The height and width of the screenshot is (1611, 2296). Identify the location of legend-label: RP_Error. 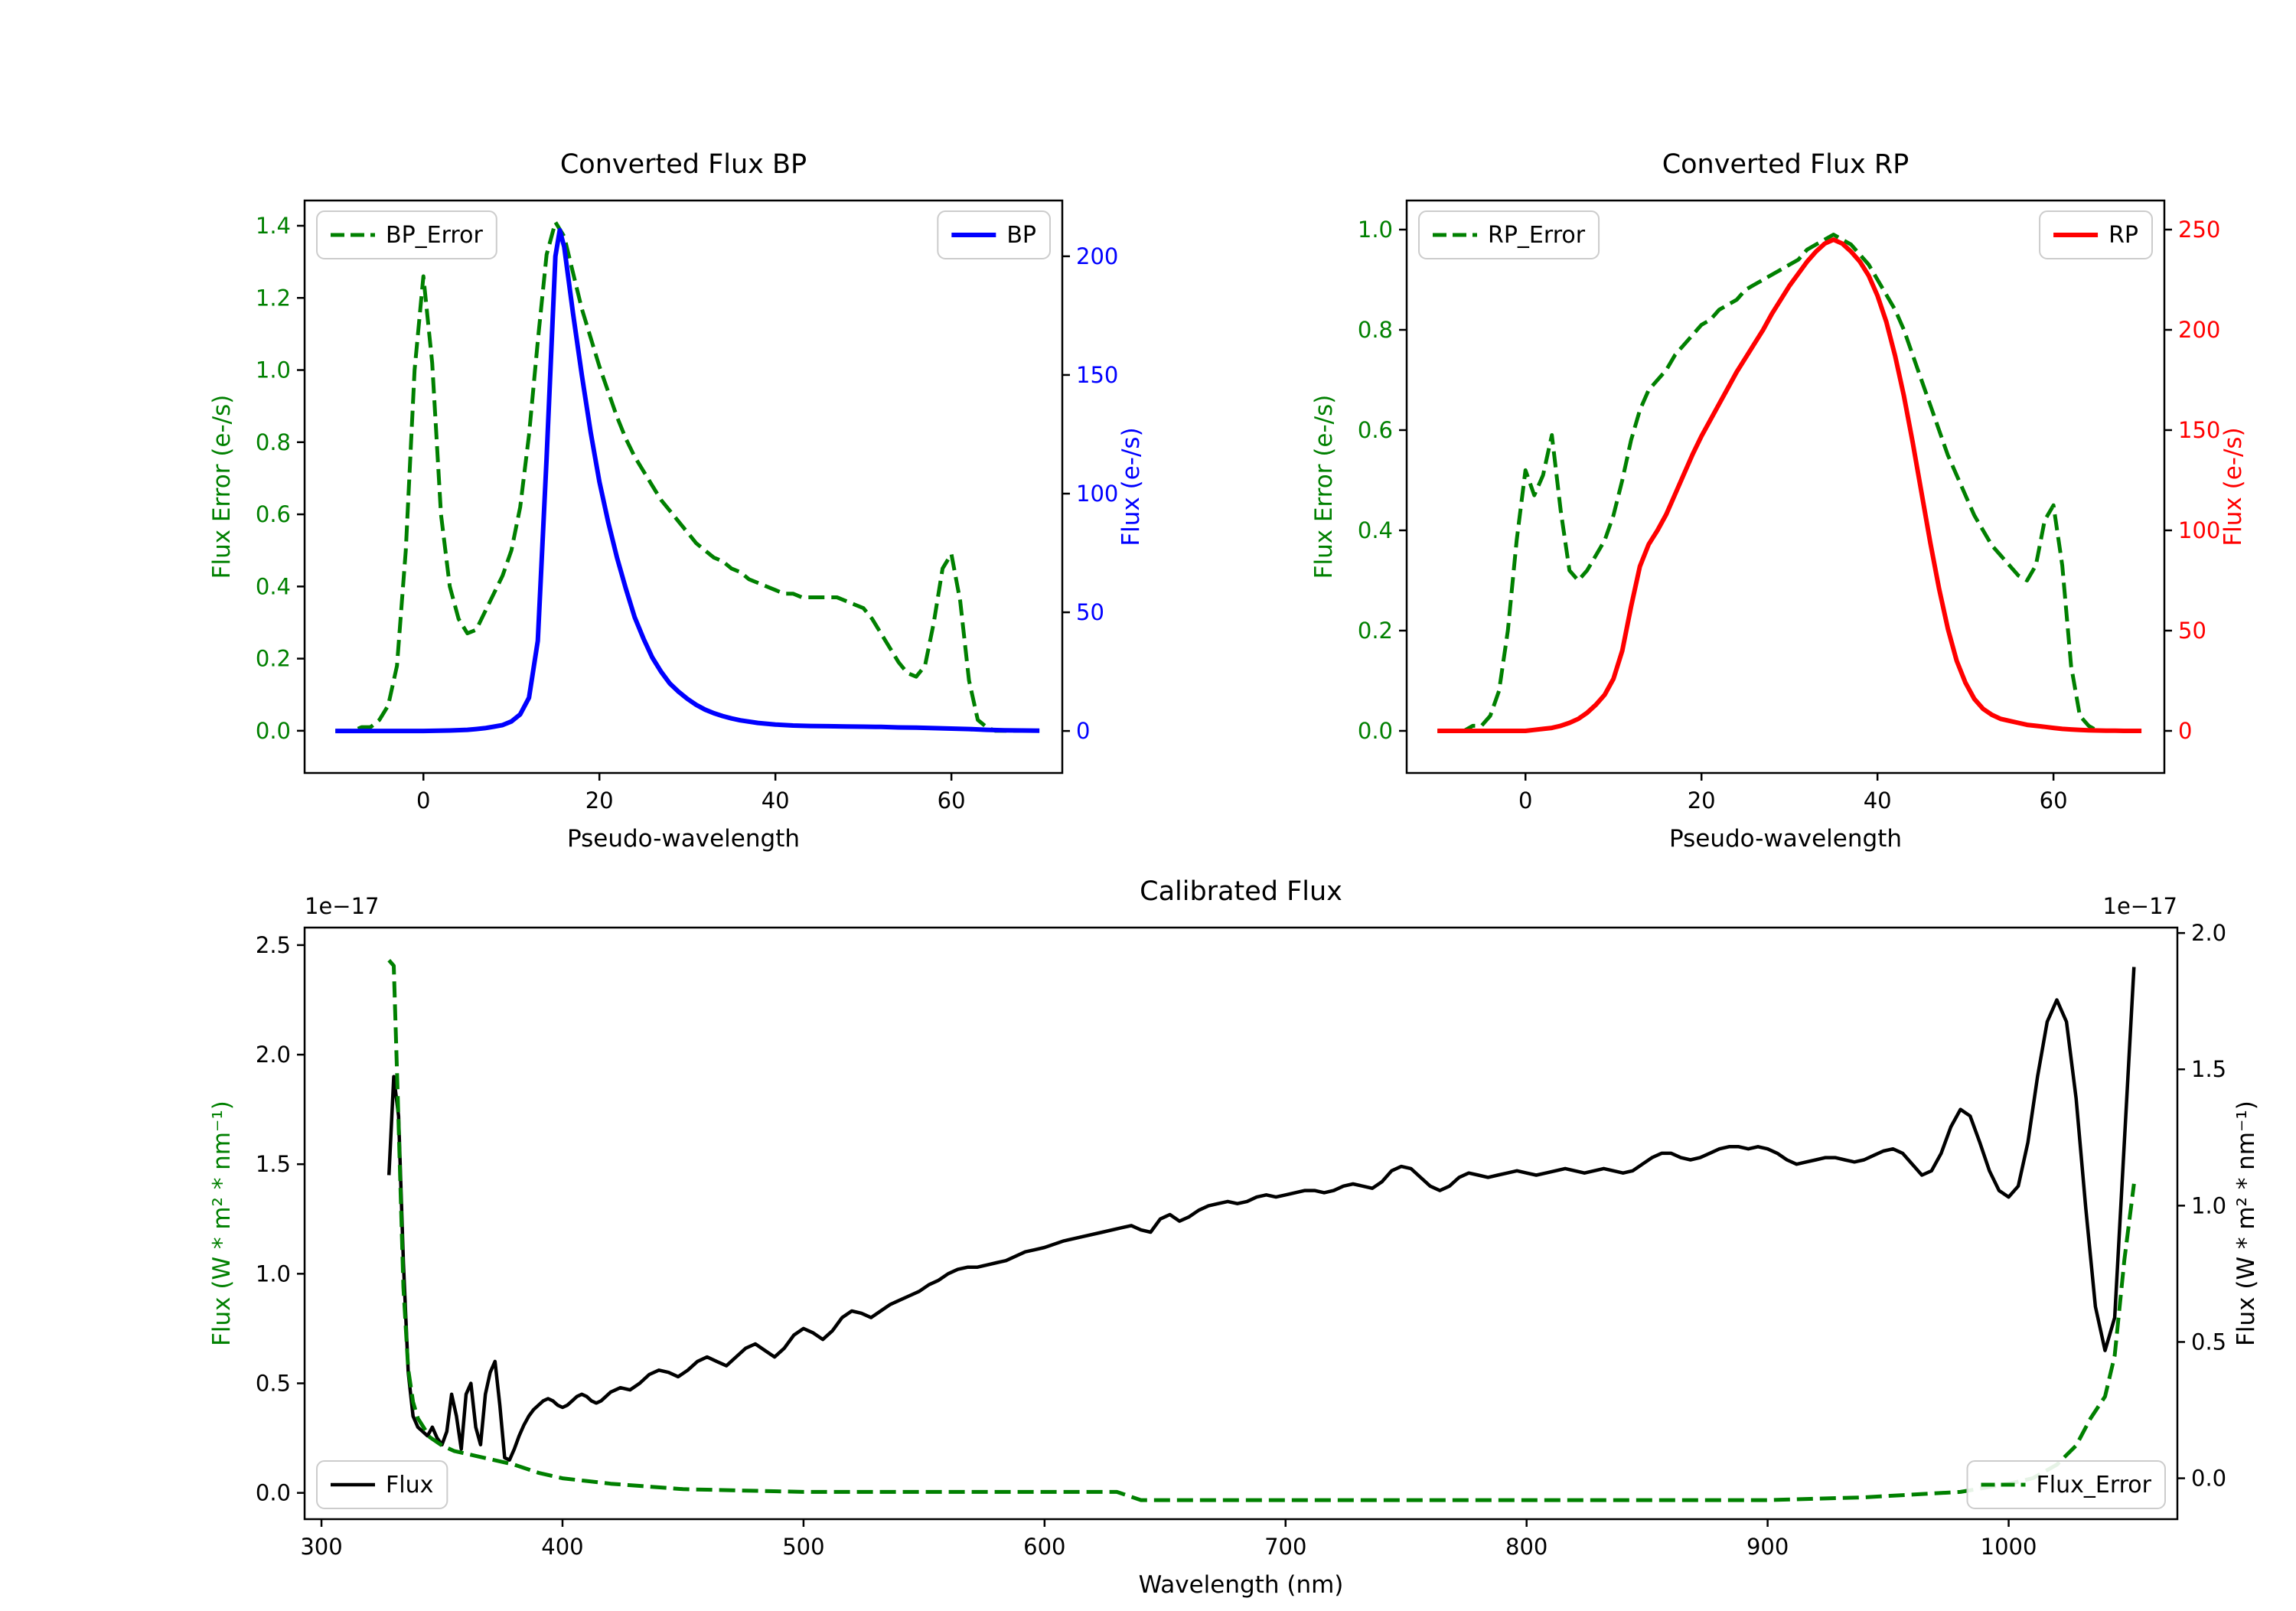
(1537, 235).